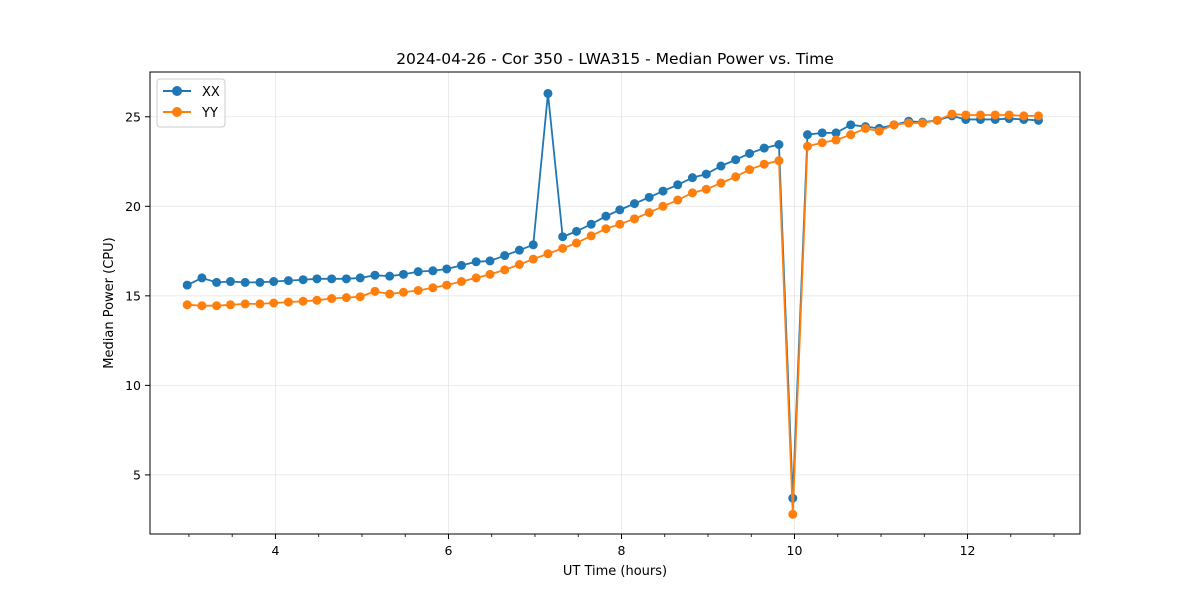 The width and height of the screenshot is (1200, 600). What do you see at coordinates (622, 550) in the screenshot?
I see `x-tick-label: 8` at bounding box center [622, 550].